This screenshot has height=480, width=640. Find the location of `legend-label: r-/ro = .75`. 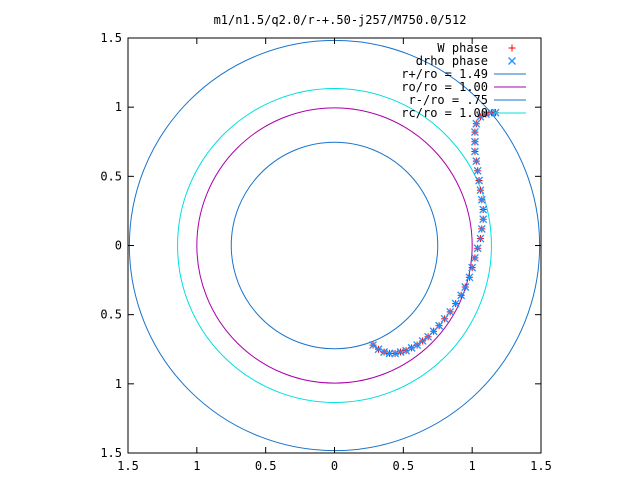

legend-label: r-/ro = .75 is located at coordinates (448, 100).